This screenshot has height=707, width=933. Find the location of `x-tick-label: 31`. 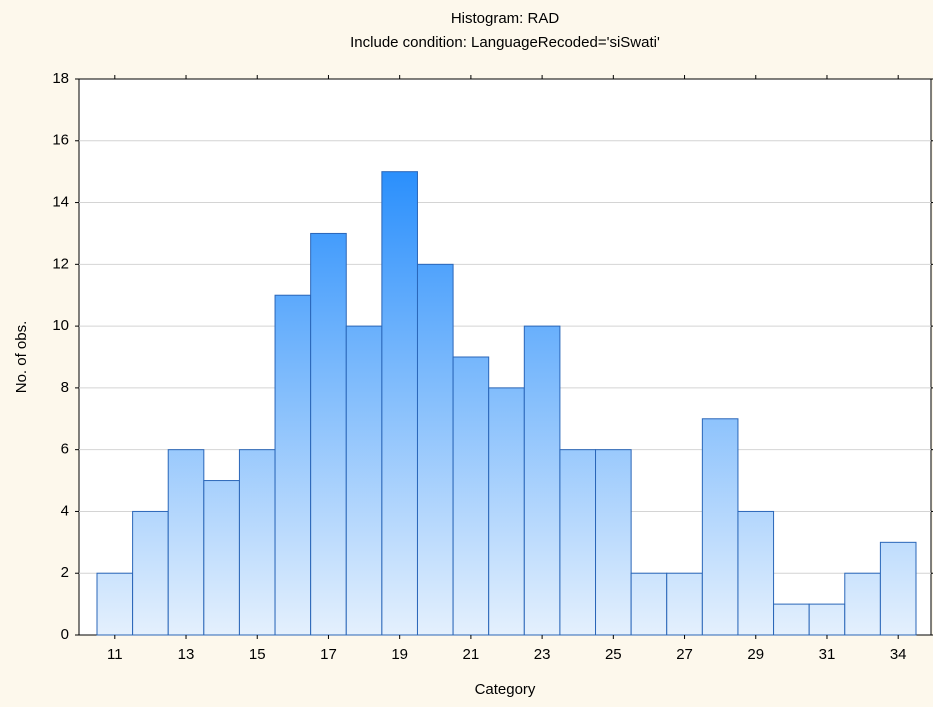

x-tick-label: 31 is located at coordinates (827, 654).